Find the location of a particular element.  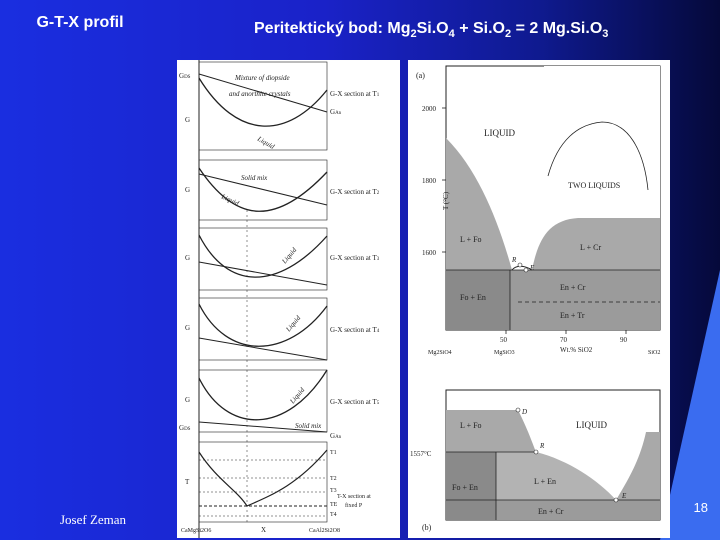

left-title: G-T-X profil is located at coordinates (80, 22).